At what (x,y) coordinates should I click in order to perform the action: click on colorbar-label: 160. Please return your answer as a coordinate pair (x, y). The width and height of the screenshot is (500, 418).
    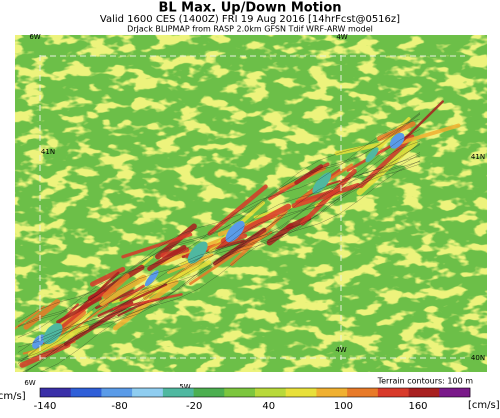
    Looking at the image, I should click on (417, 406).